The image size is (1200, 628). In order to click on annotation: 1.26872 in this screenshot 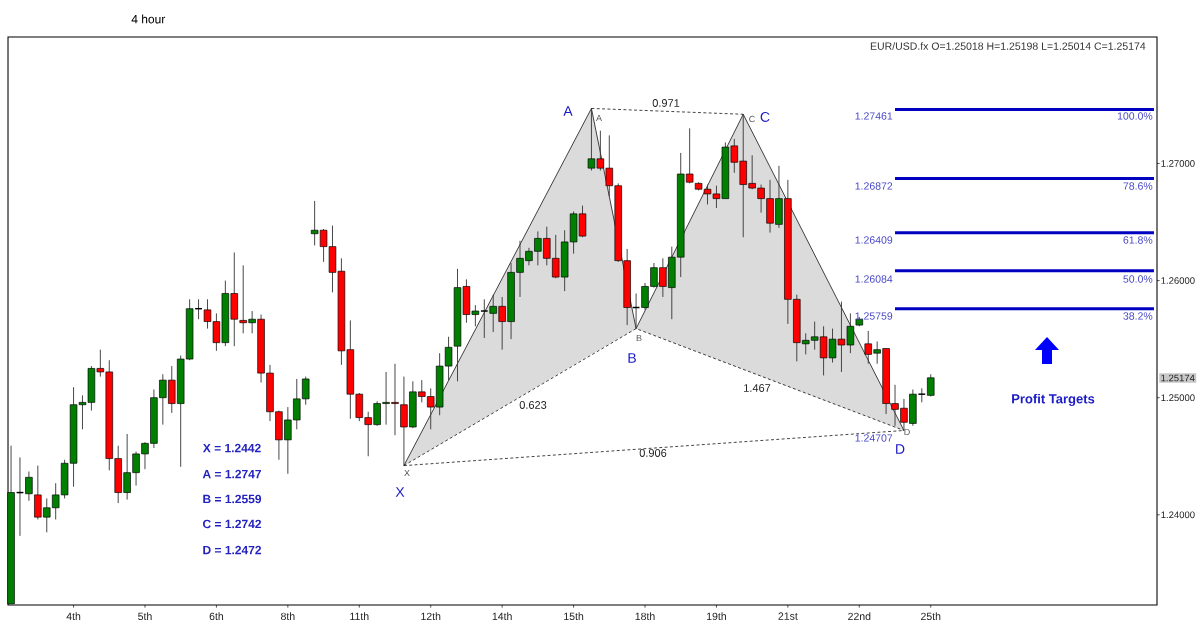, I will do `click(874, 186)`.